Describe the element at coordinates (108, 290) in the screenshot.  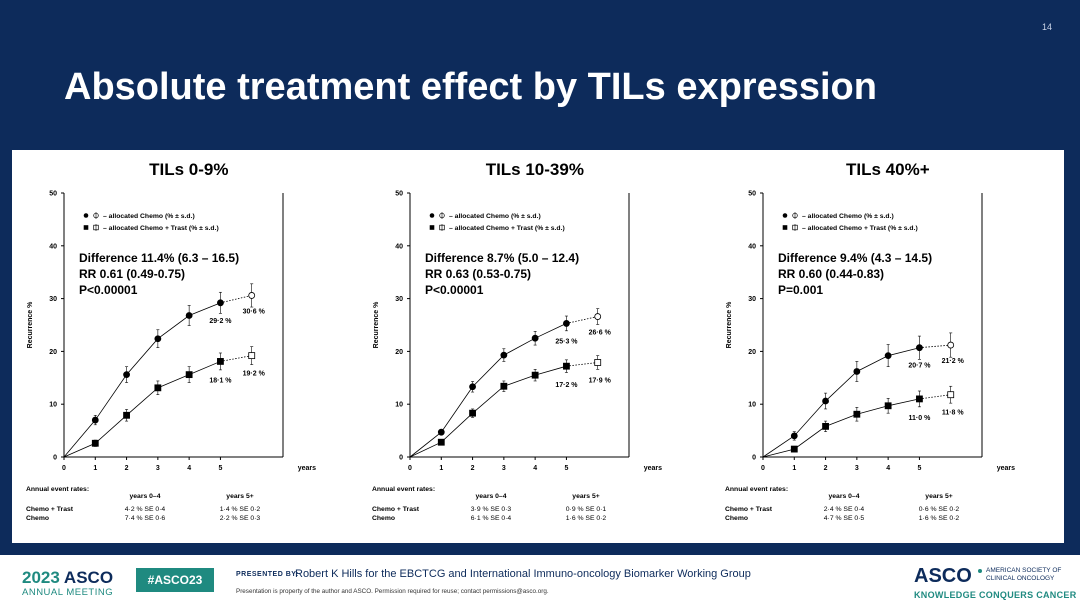
I see `stat-line: P<0.00001` at that location.